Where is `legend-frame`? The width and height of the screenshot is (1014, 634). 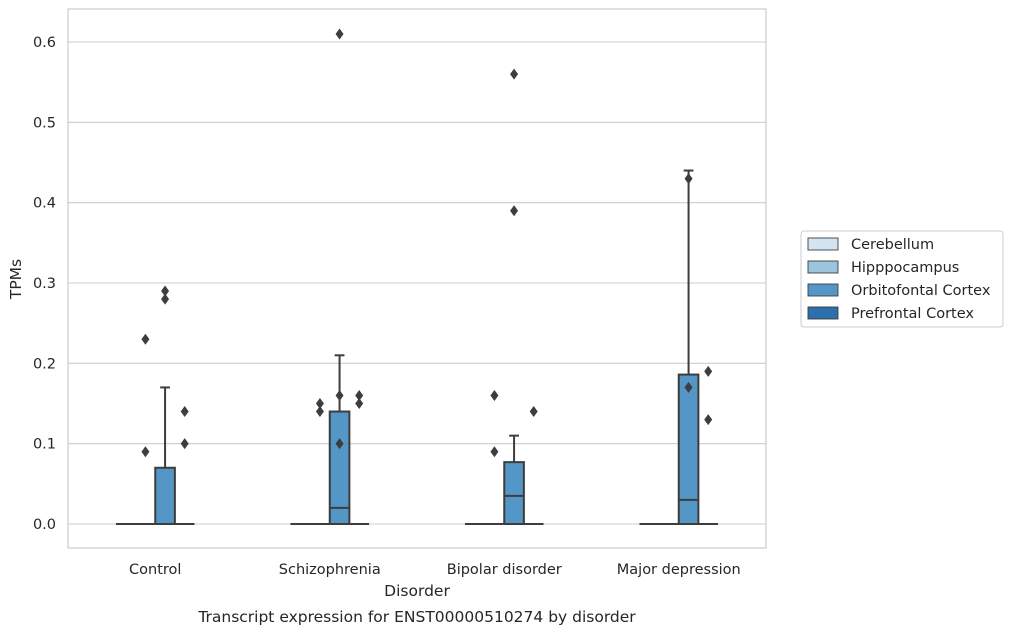
legend-frame is located at coordinates (902, 279).